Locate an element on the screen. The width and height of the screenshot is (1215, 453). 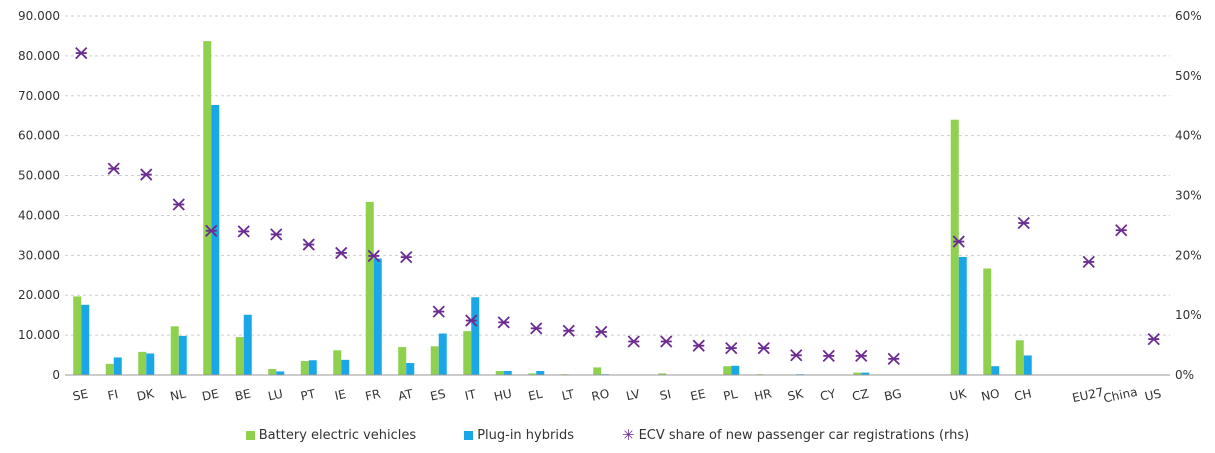
right-tick-label: 50% is located at coordinates (1188, 76).